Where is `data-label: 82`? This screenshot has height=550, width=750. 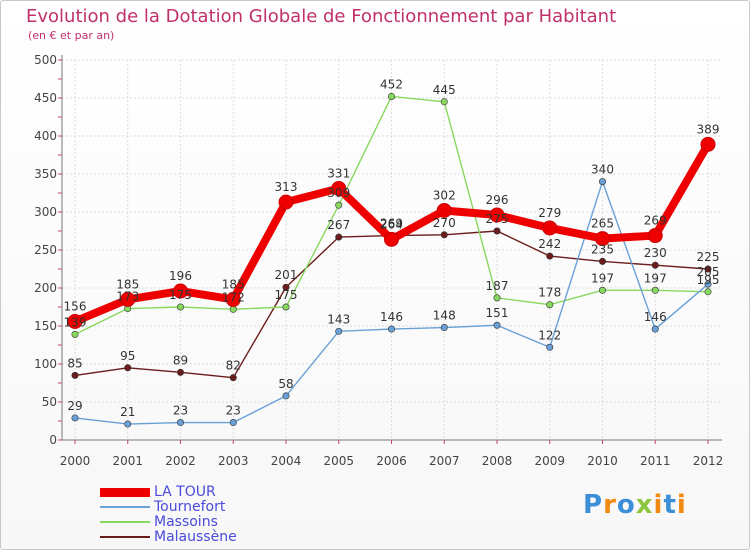
data-label: 82 is located at coordinates (233, 366).